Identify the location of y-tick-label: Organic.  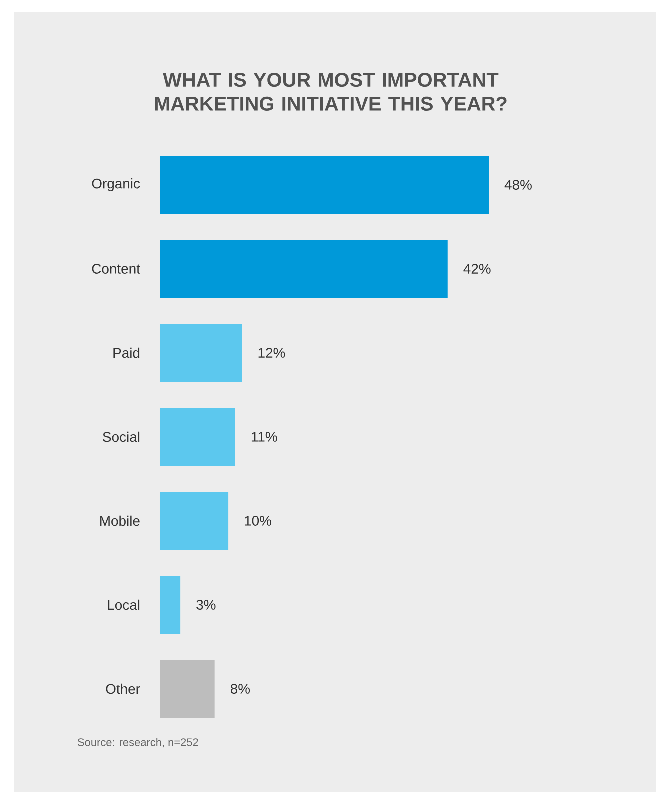
(116, 185).